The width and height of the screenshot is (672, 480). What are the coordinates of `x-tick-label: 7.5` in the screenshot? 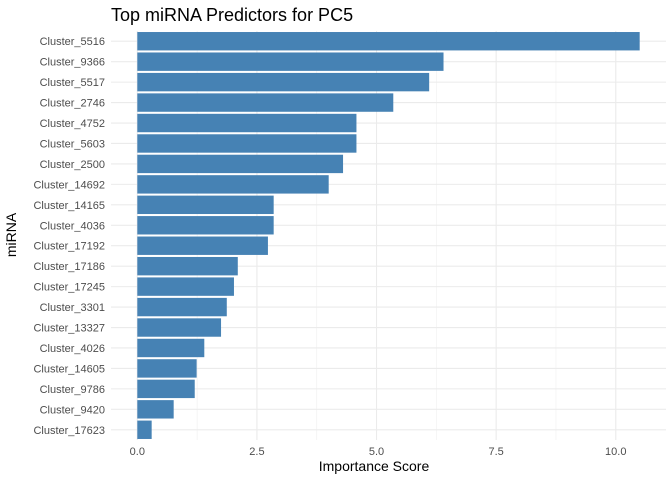 It's located at (496, 452).